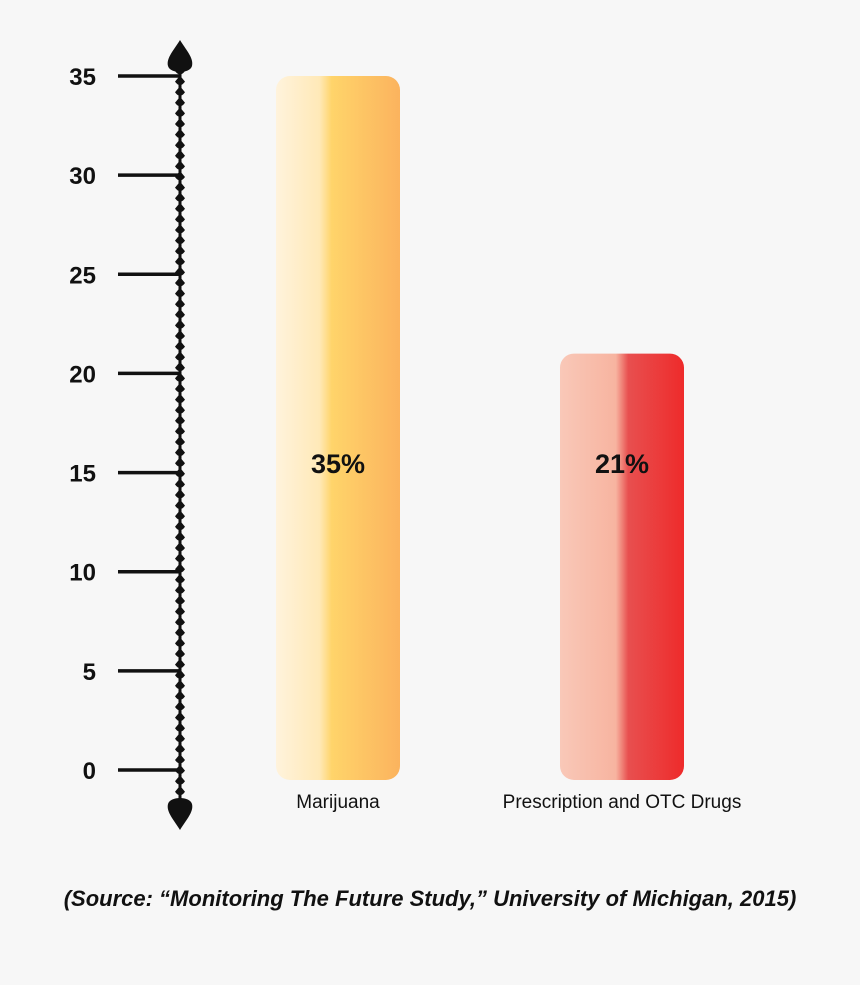  What do you see at coordinates (82, 77) in the screenshot?
I see `y-tick-label: 35` at bounding box center [82, 77].